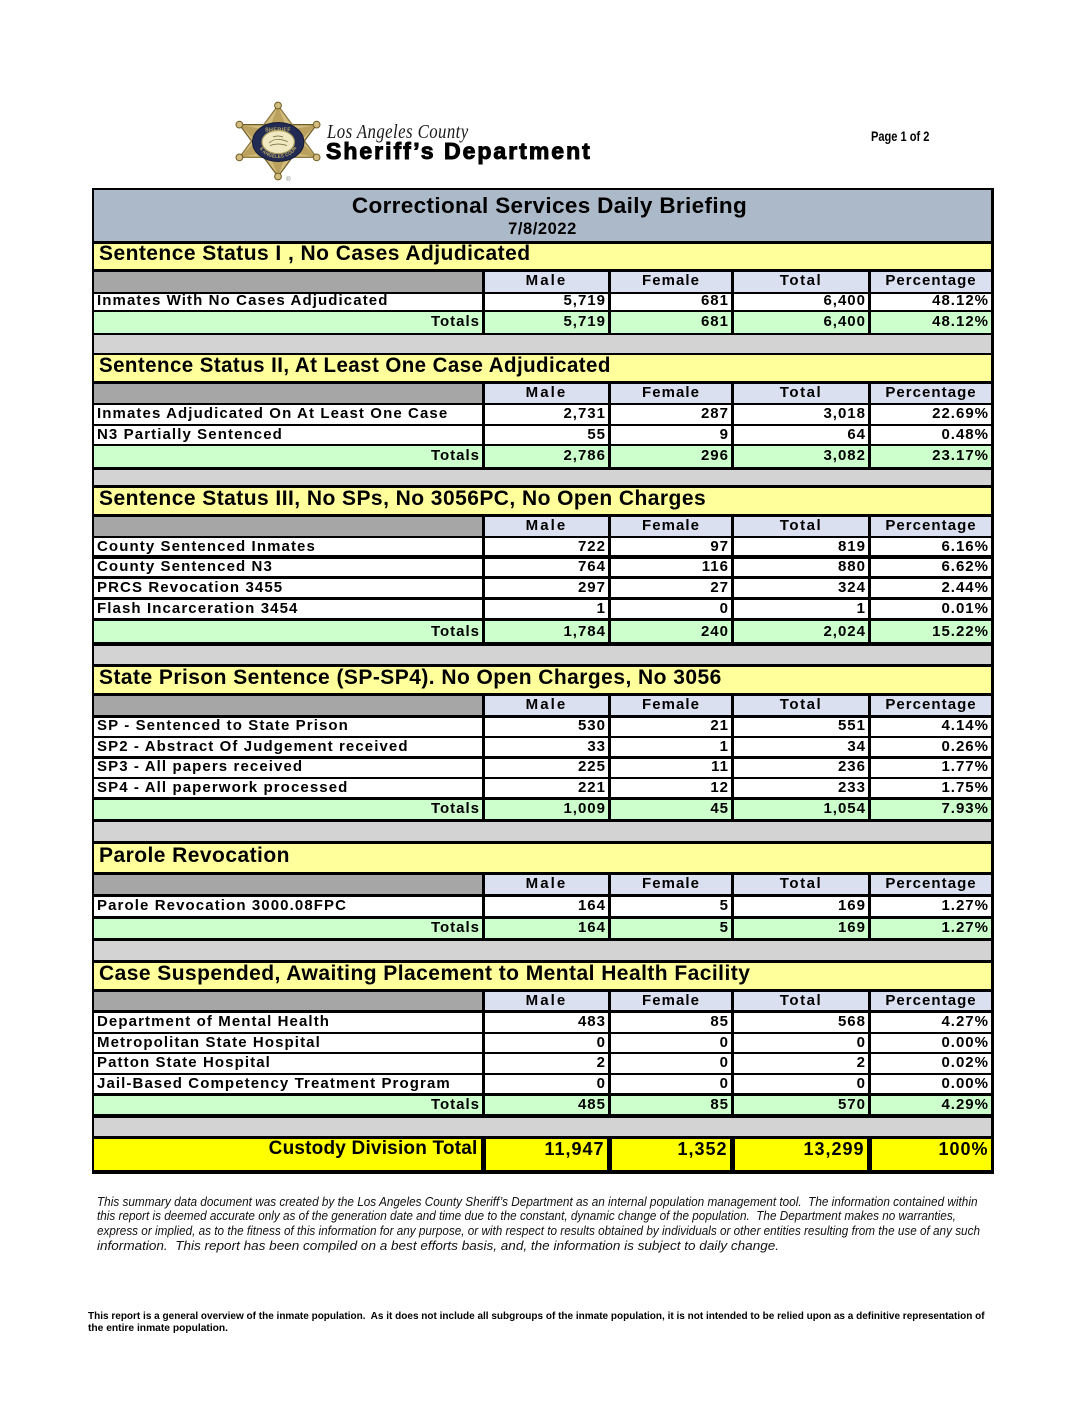 The height and width of the screenshot is (1408, 1088). Describe the element at coordinates (278, 131) in the screenshot. I see `svg-text: SHERIFF` at that location.